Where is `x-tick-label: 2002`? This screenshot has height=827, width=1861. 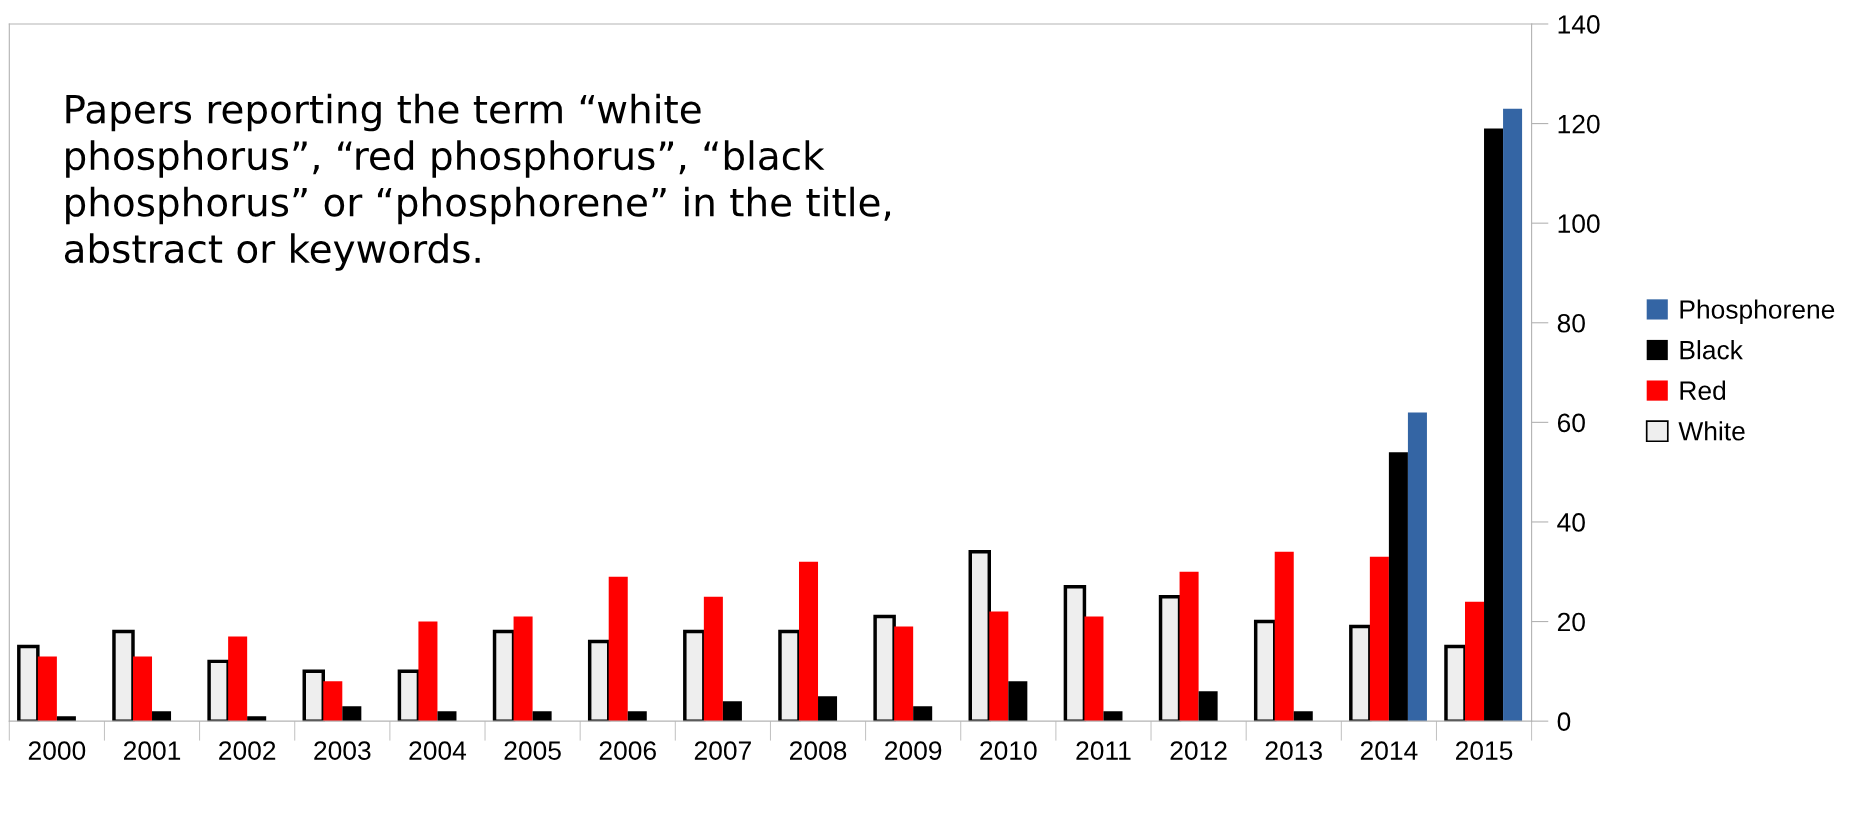
x-tick-label: 2002 is located at coordinates (247, 750).